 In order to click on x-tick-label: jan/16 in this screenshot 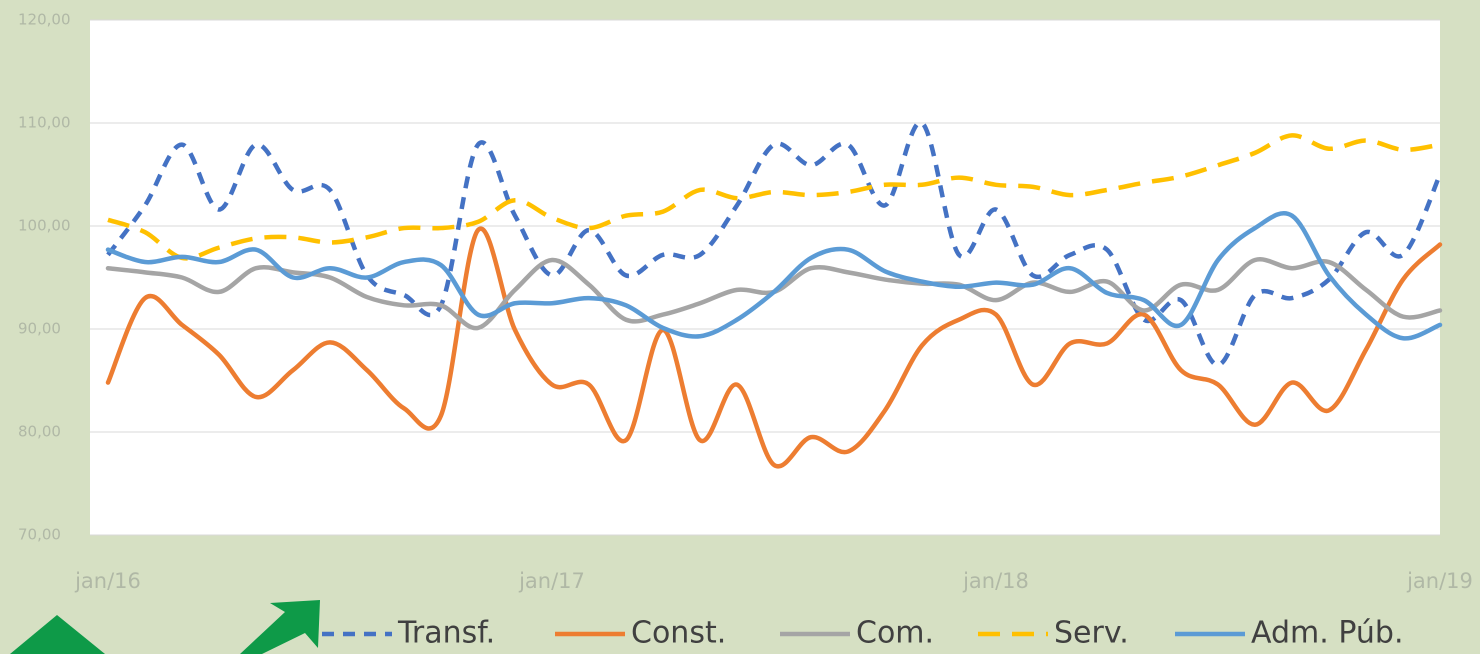, I will do `click(107, 581)`.